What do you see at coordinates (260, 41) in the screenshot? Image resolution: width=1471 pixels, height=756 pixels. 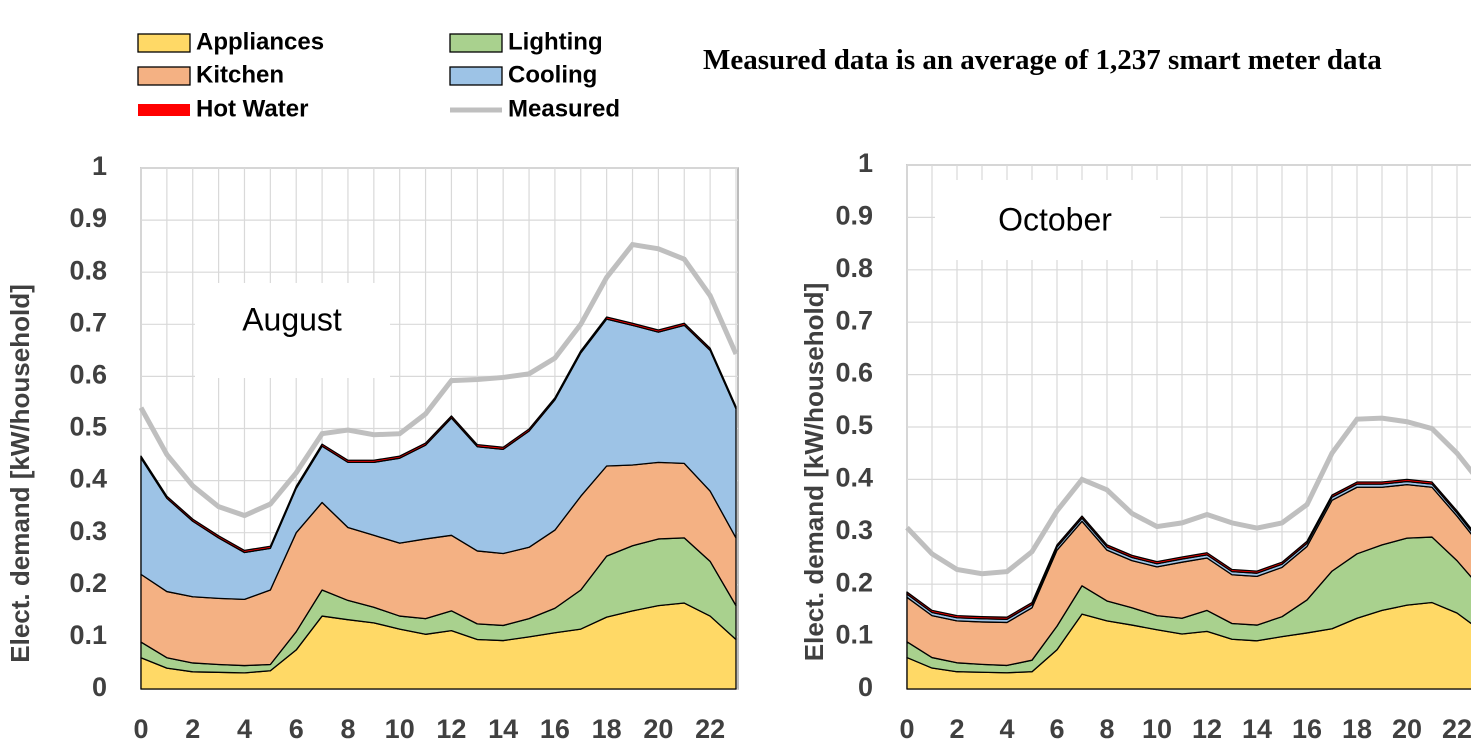 I see `legend-label: Appliances` at bounding box center [260, 41].